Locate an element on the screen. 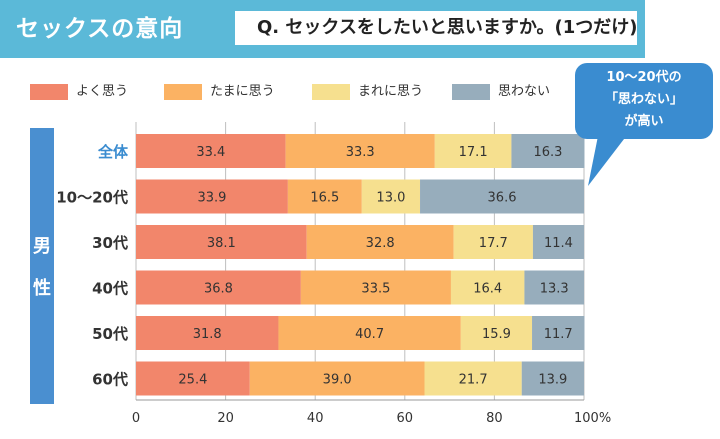 The image size is (720, 439). value-label-2-1: 32.8 is located at coordinates (380, 243).